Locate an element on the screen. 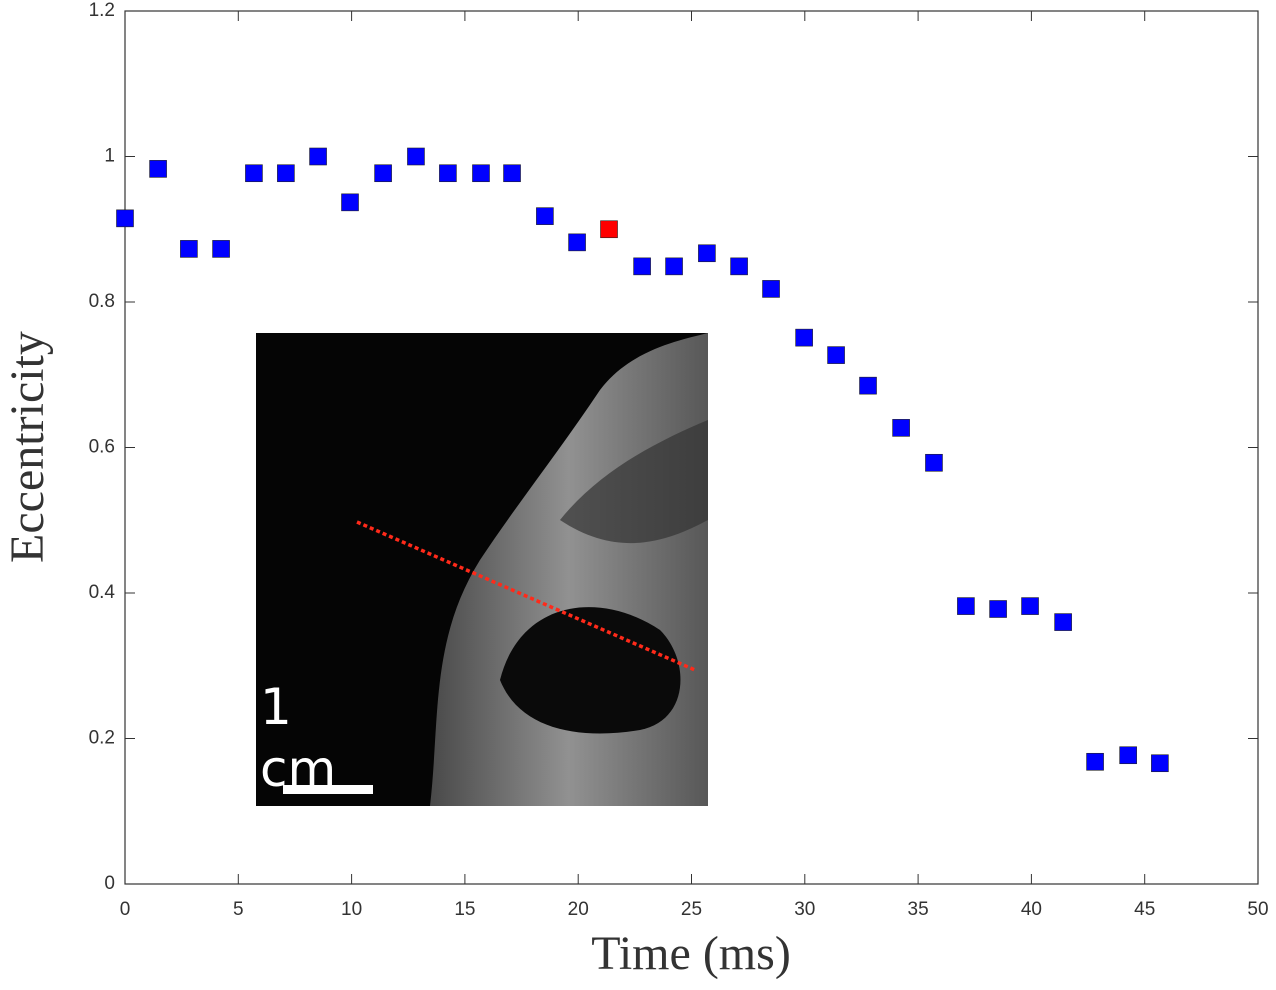 This screenshot has height=990, width=1276. y-axis-label: Eccentricity is located at coordinates (27, 447).